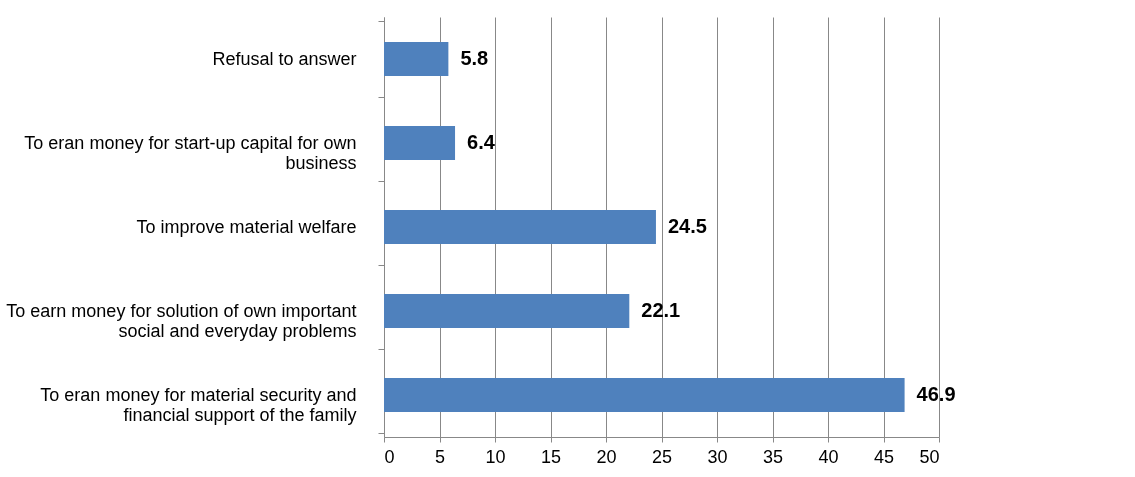 Image resolution: width=1135 pixels, height=477 pixels. Describe the element at coordinates (389, 456) in the screenshot. I see `x-tick-label: 0` at that location.